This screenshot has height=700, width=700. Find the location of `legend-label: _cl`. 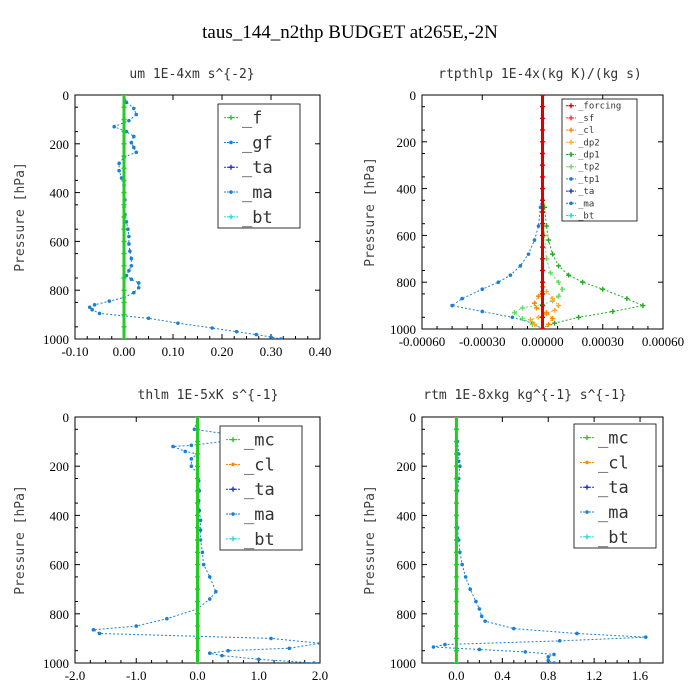

legend-label: _cl is located at coordinates (586, 131).